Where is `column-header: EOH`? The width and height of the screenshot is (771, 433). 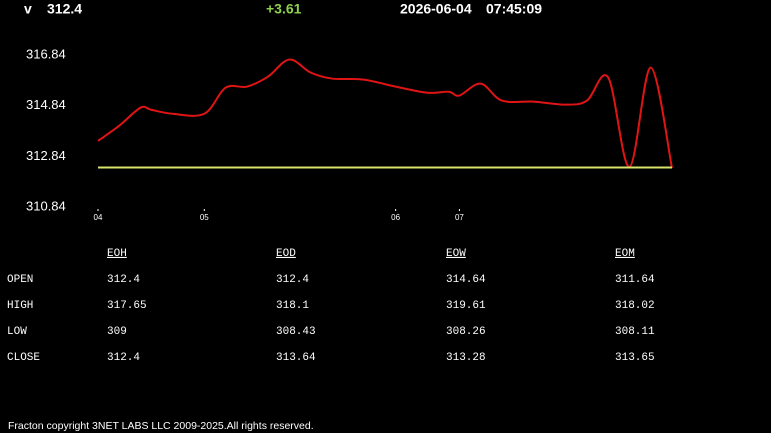 column-header: EOH is located at coordinates (117, 254).